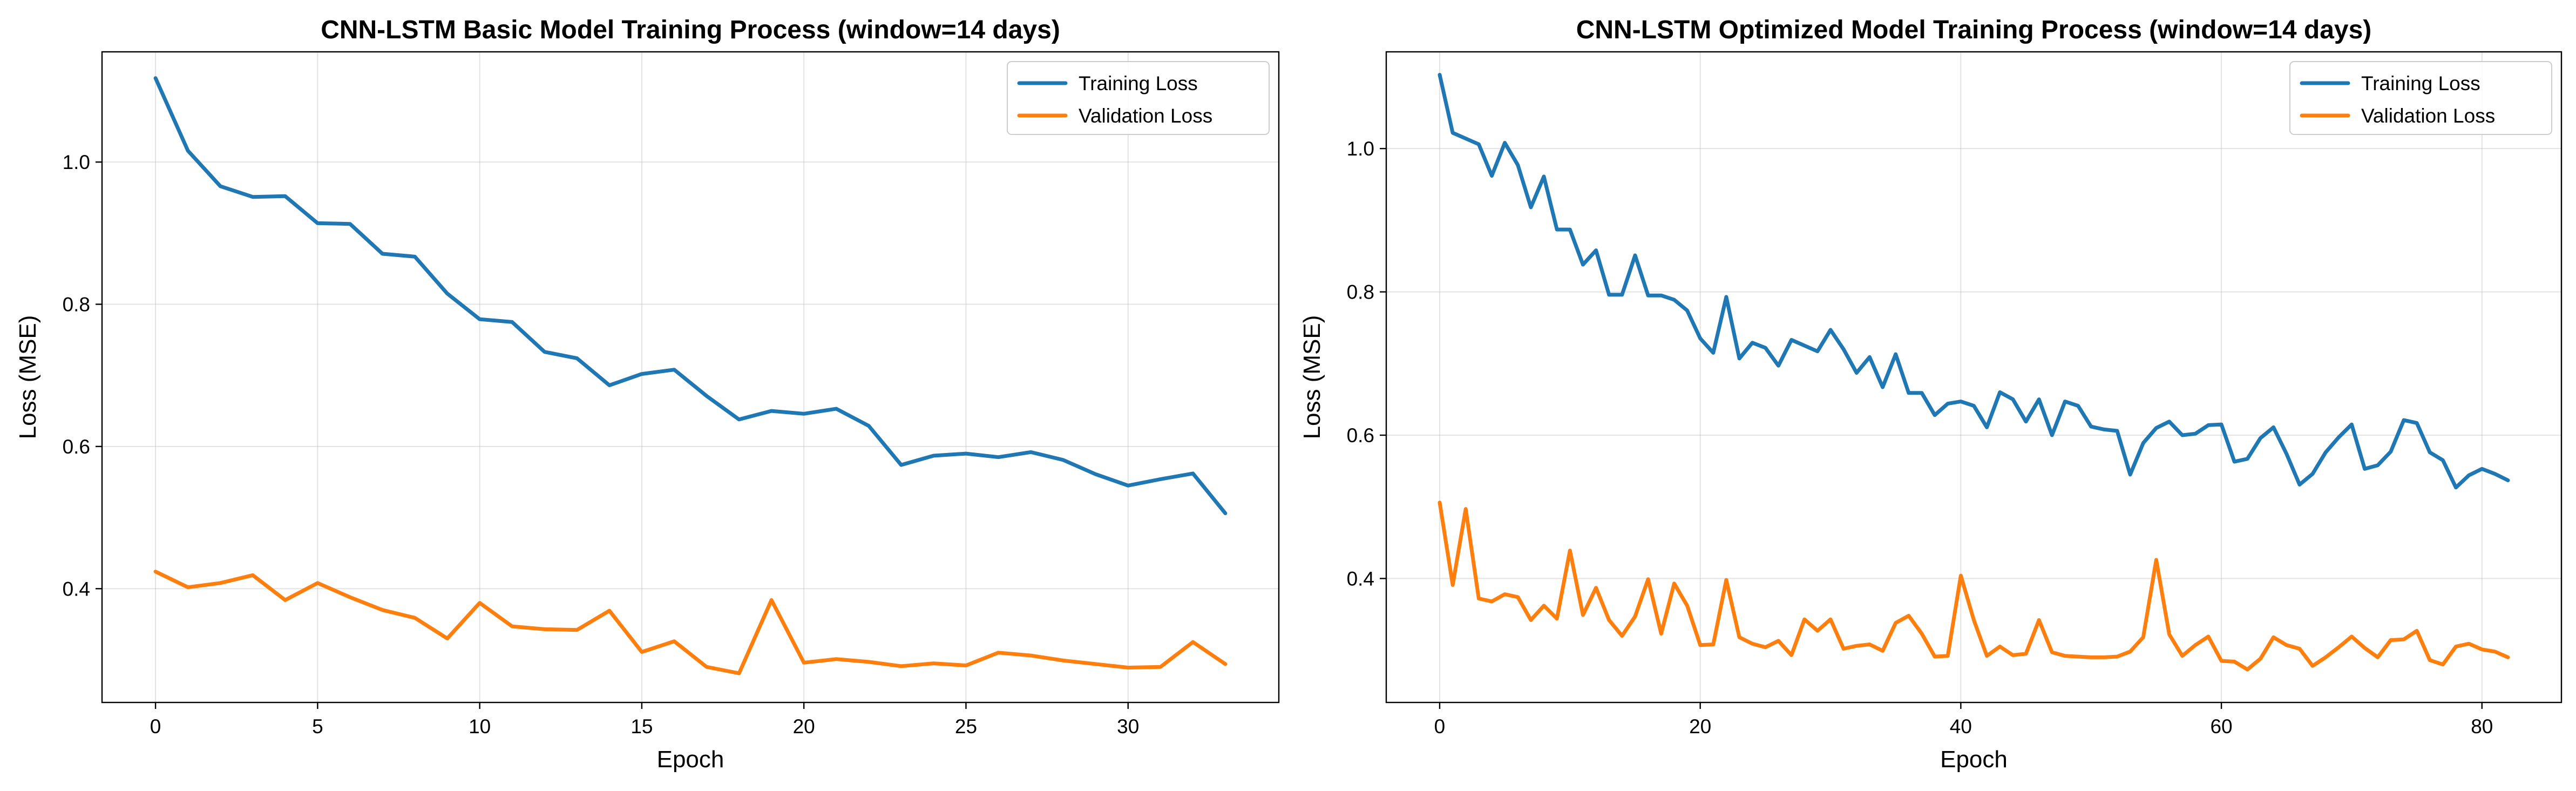 The image size is (2576, 791). Describe the element at coordinates (1961, 726) in the screenshot. I see `x-tick-label: 40` at that location.